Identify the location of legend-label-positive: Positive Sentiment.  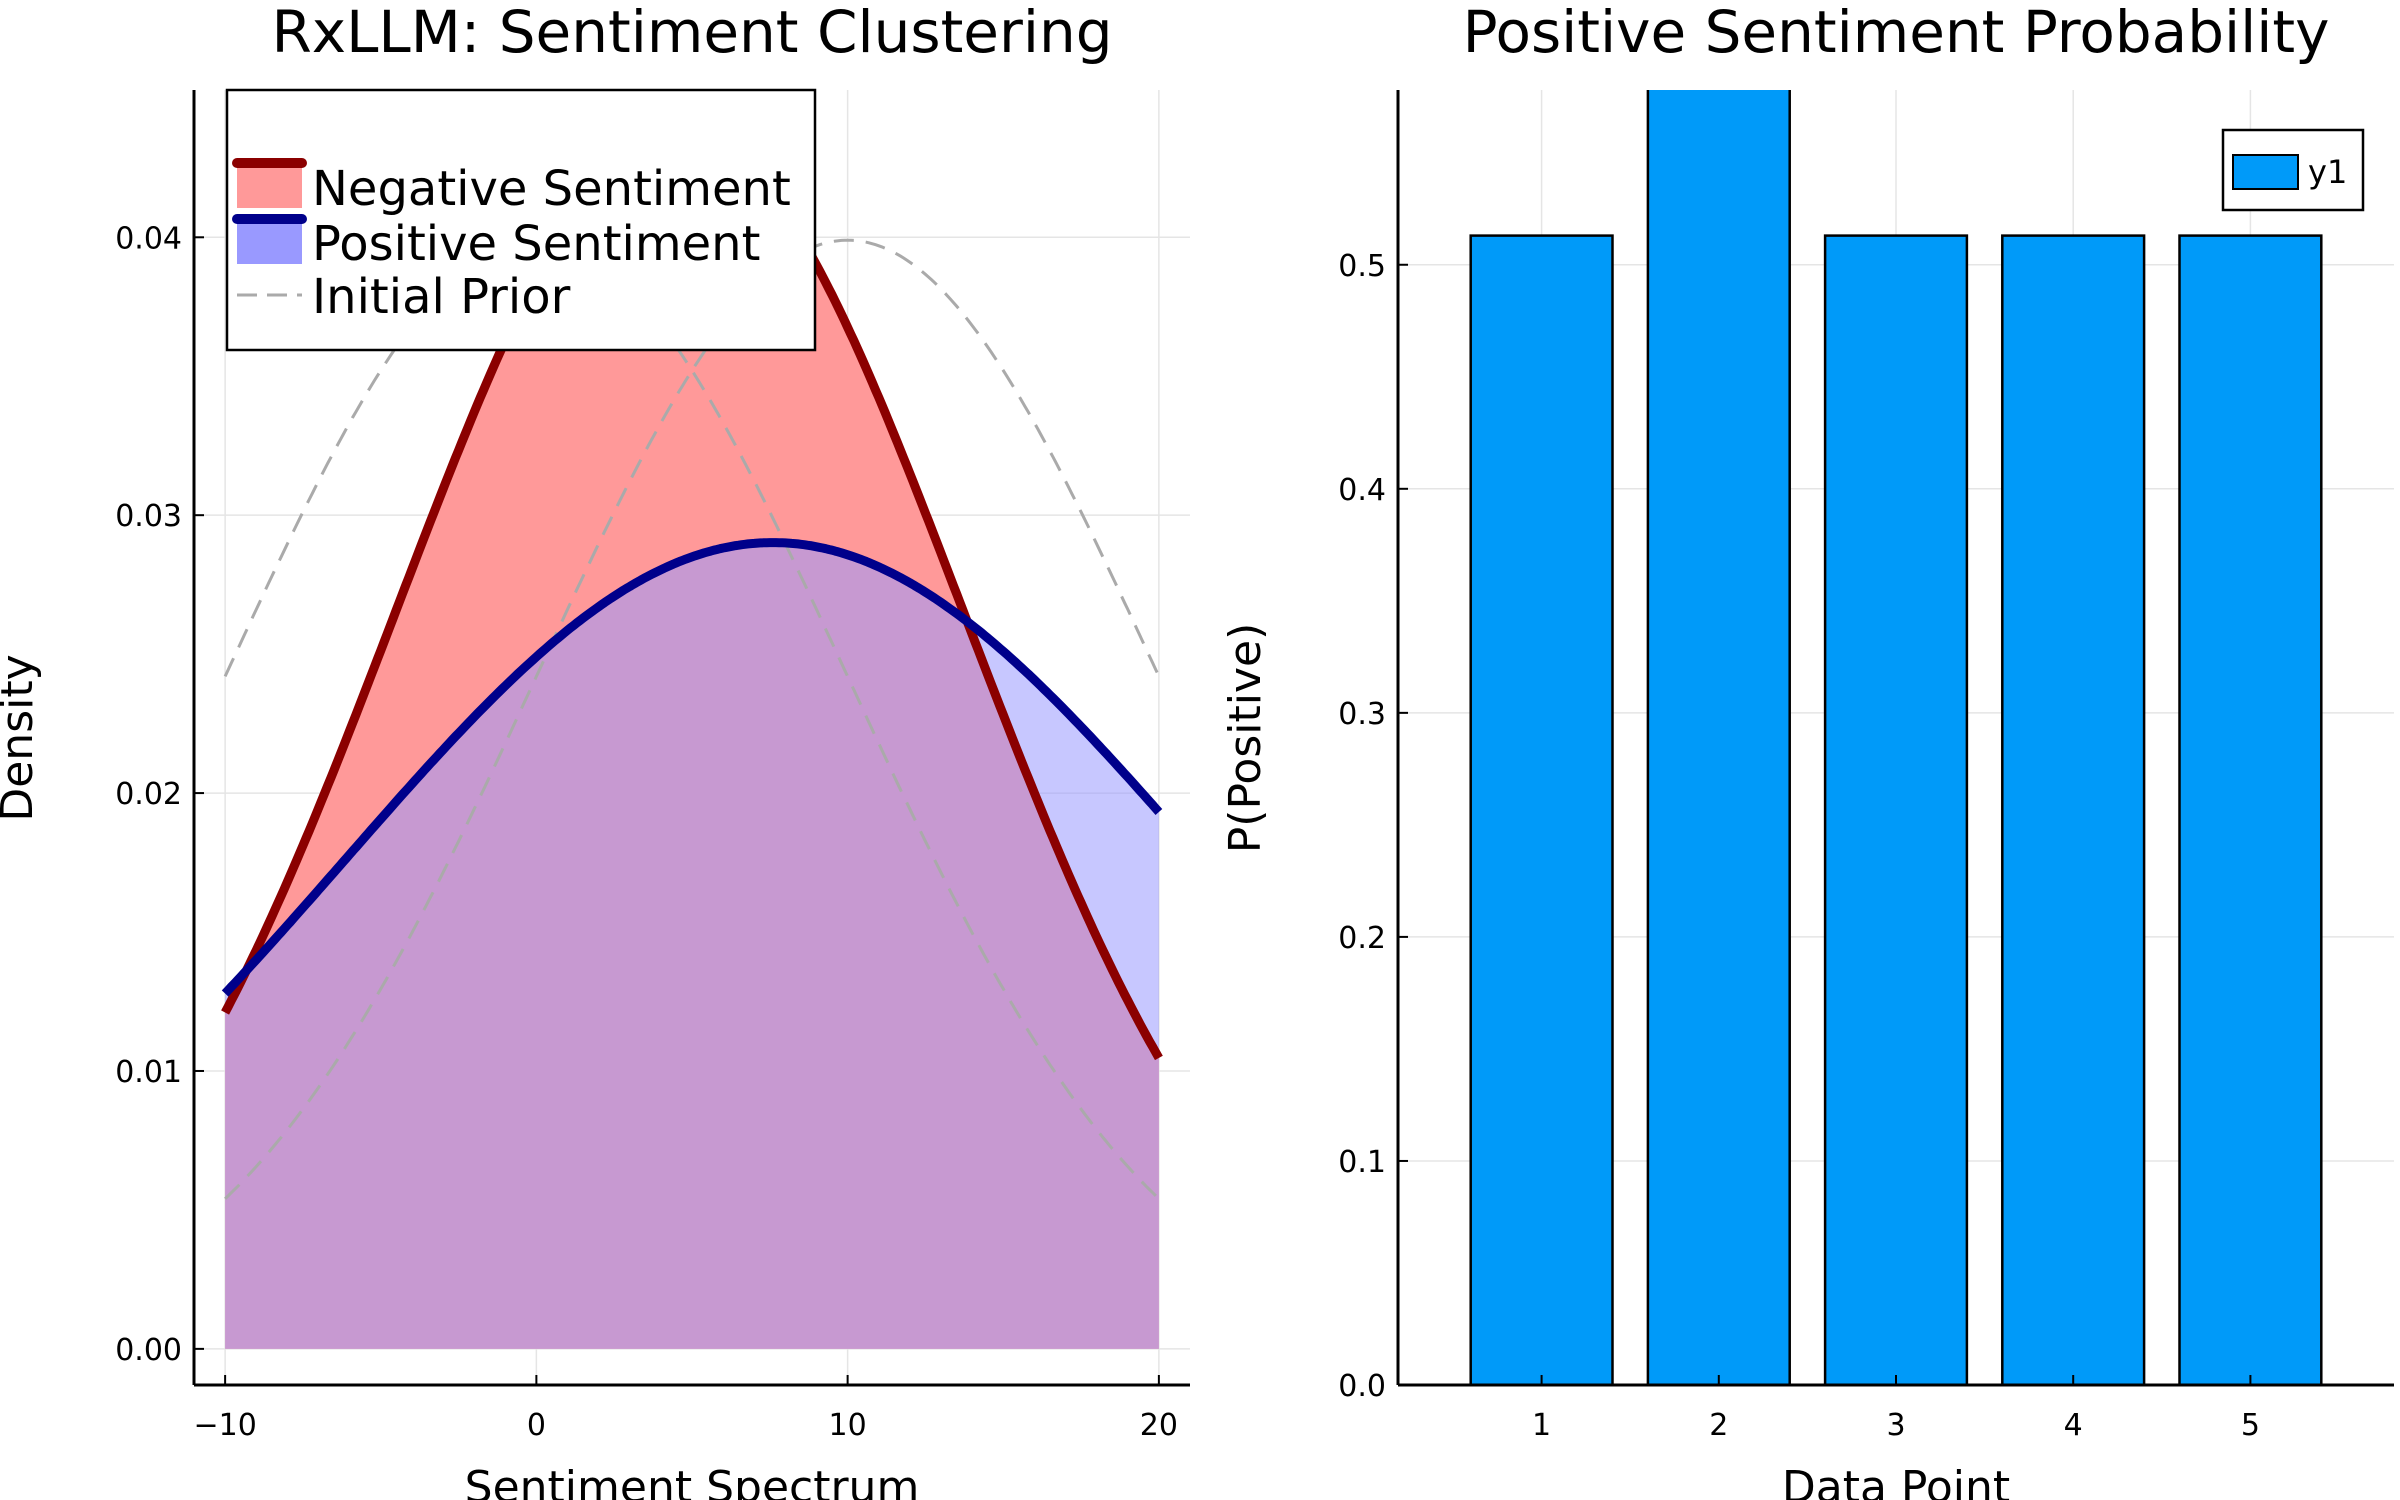
(536, 244).